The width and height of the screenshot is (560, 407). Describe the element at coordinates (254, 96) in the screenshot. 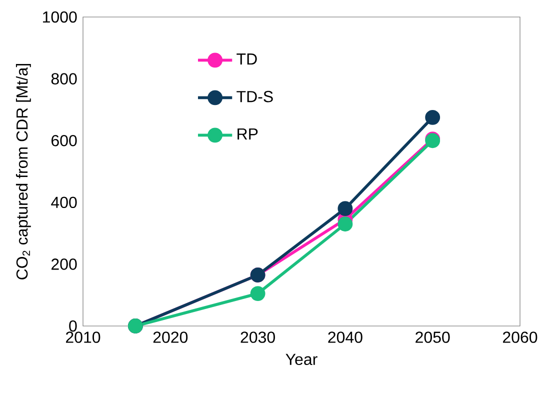

I see `legend-label: TD-S` at that location.